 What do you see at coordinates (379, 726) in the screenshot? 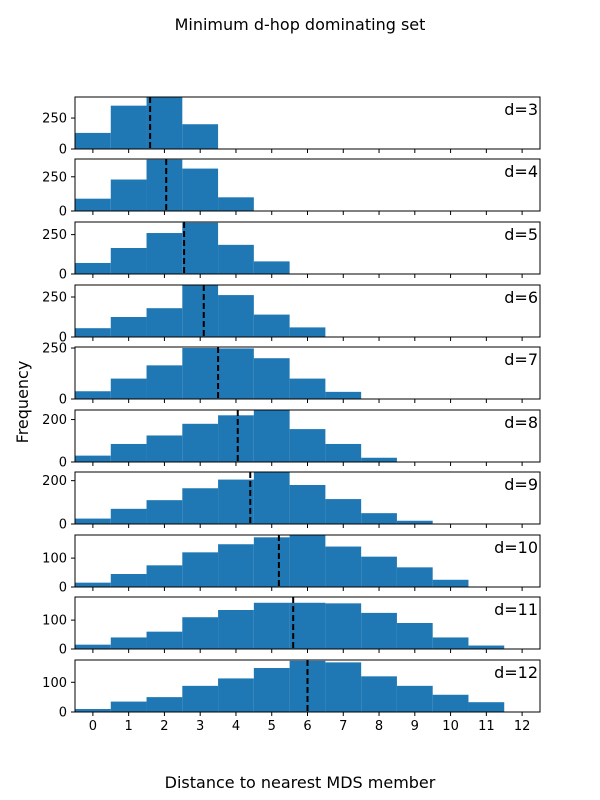
I see `x-tick-label: 8` at bounding box center [379, 726].